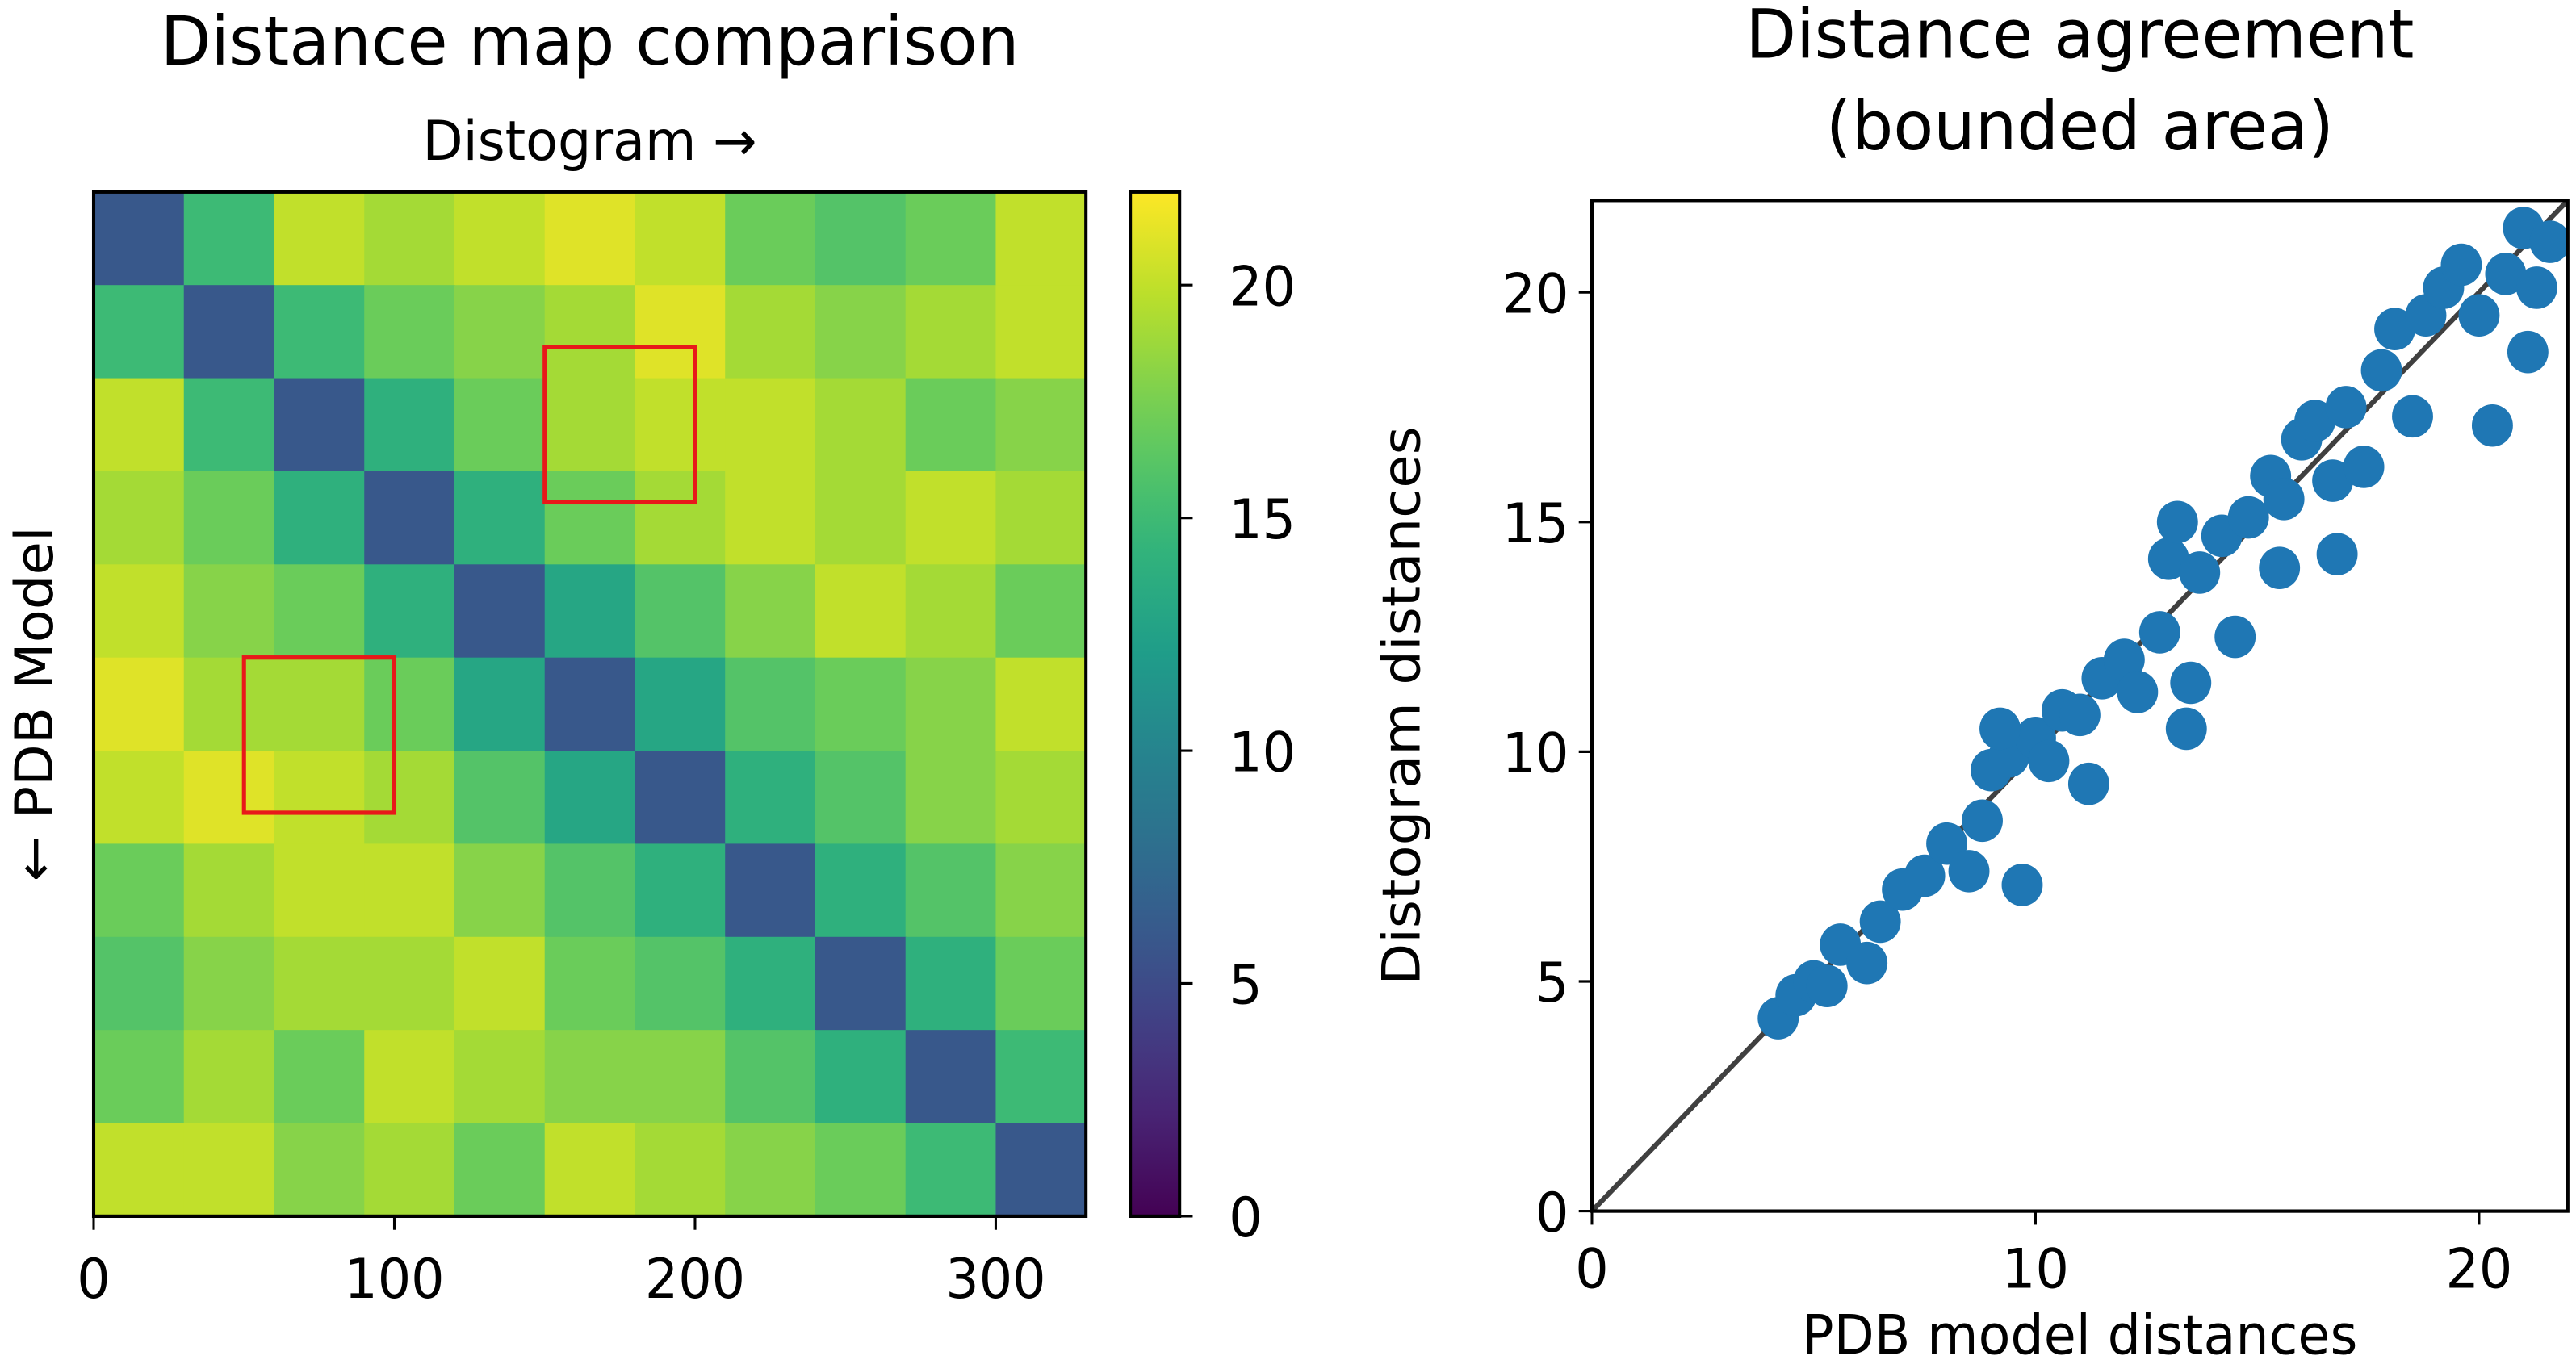 The image size is (2576, 1364). Describe the element at coordinates (34, 703) in the screenshot. I see `y-axis-label: ← PDB Model` at that location.